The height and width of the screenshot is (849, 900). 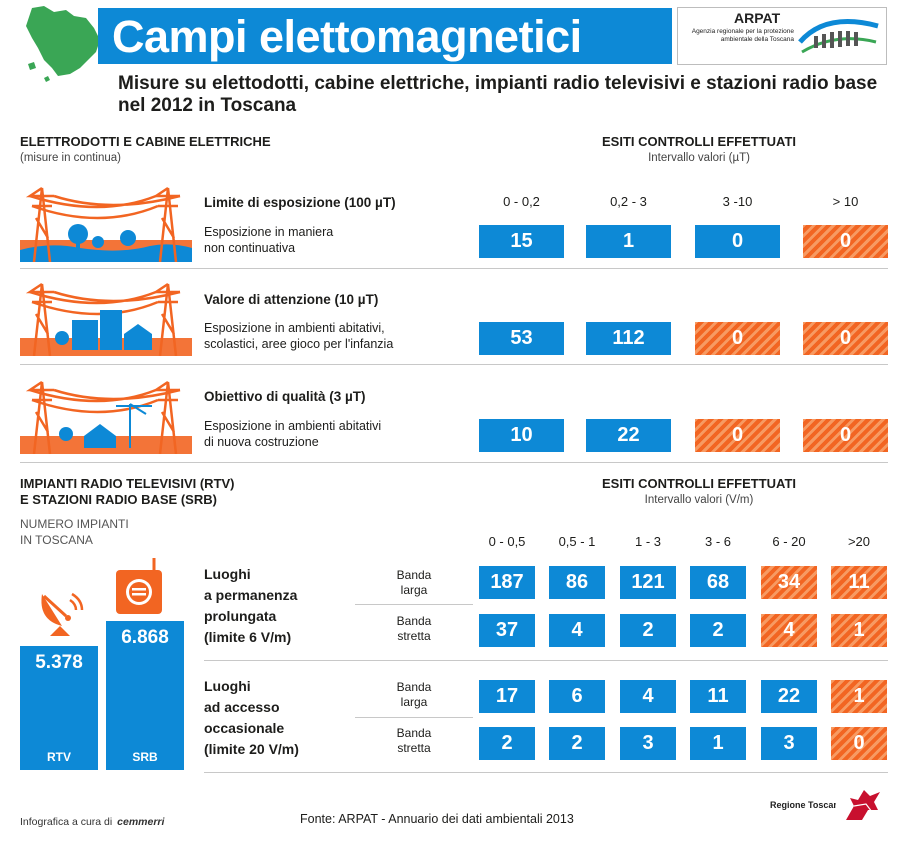 What do you see at coordinates (859, 696) in the screenshot?
I see `value-cell-over-limit: 1` at bounding box center [859, 696].